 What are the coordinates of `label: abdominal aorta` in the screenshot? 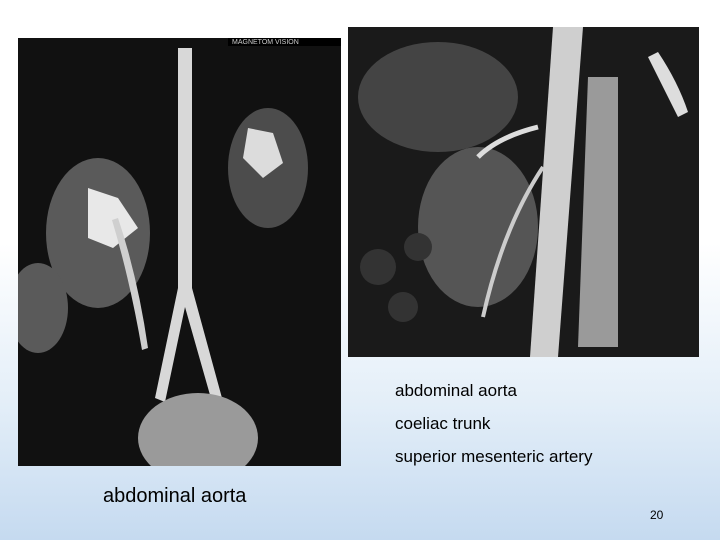 It's located at (456, 390).